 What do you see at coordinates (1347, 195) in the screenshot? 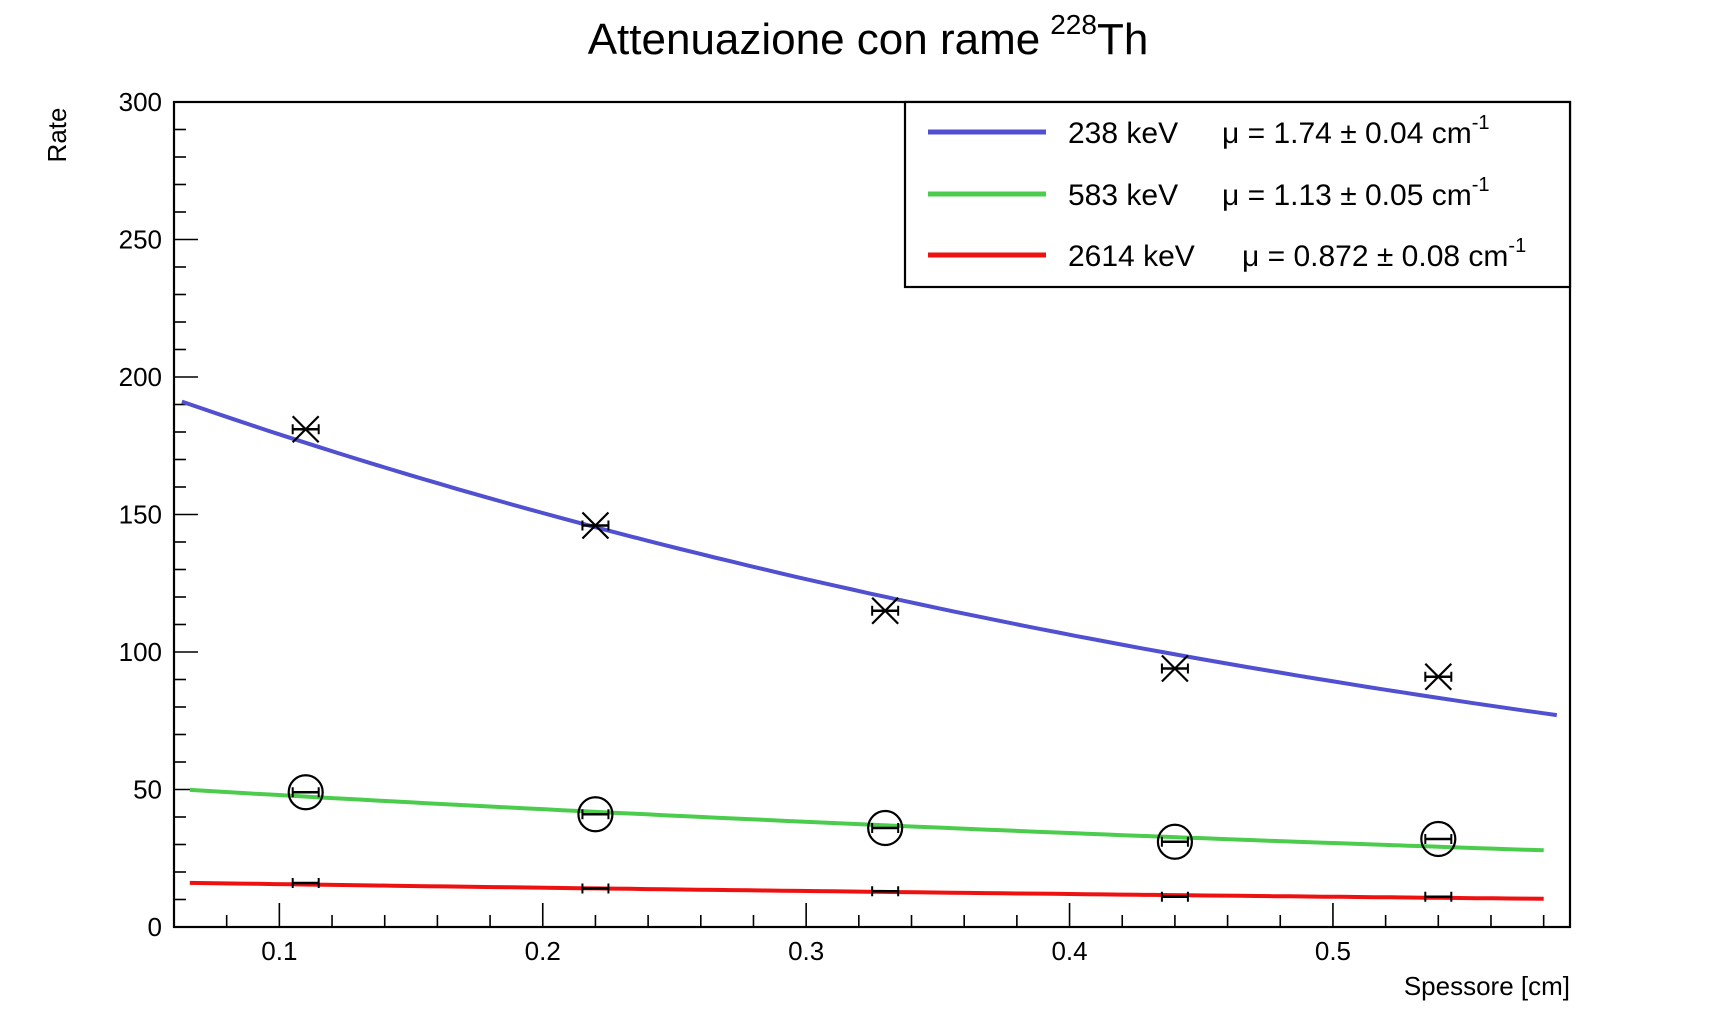
I see `legend-mu-value: μ = 1.13 ± 0.05 cm` at bounding box center [1347, 195].